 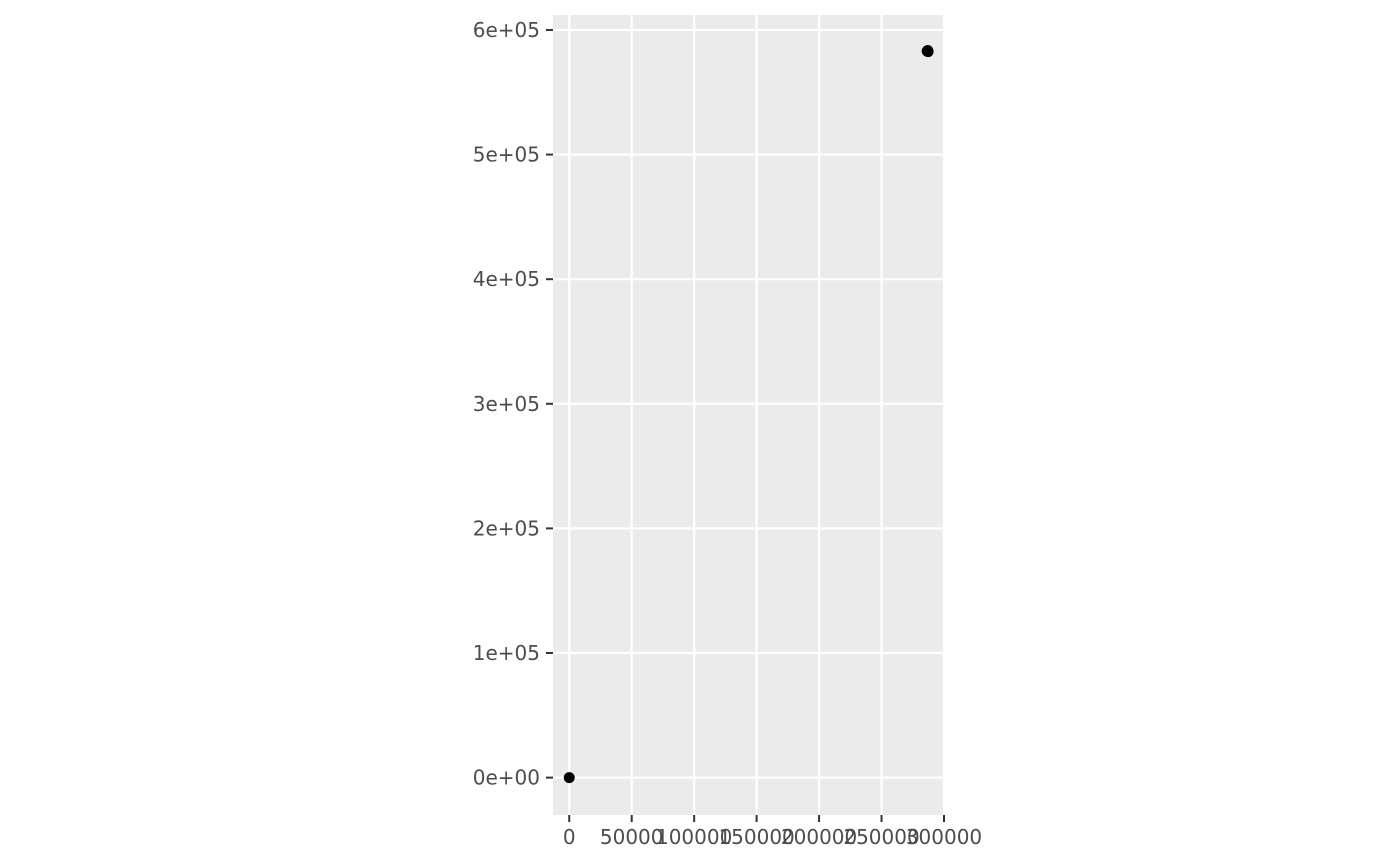 I want to click on y-tick-label: 6e+05, so click(x=506, y=30).